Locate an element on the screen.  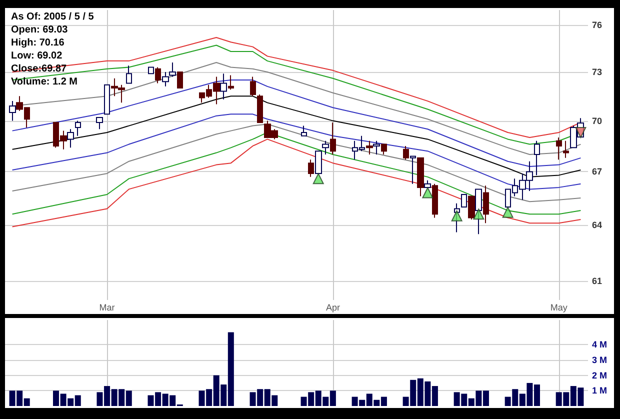
annotation: Low: 69.02 is located at coordinates (37, 56).